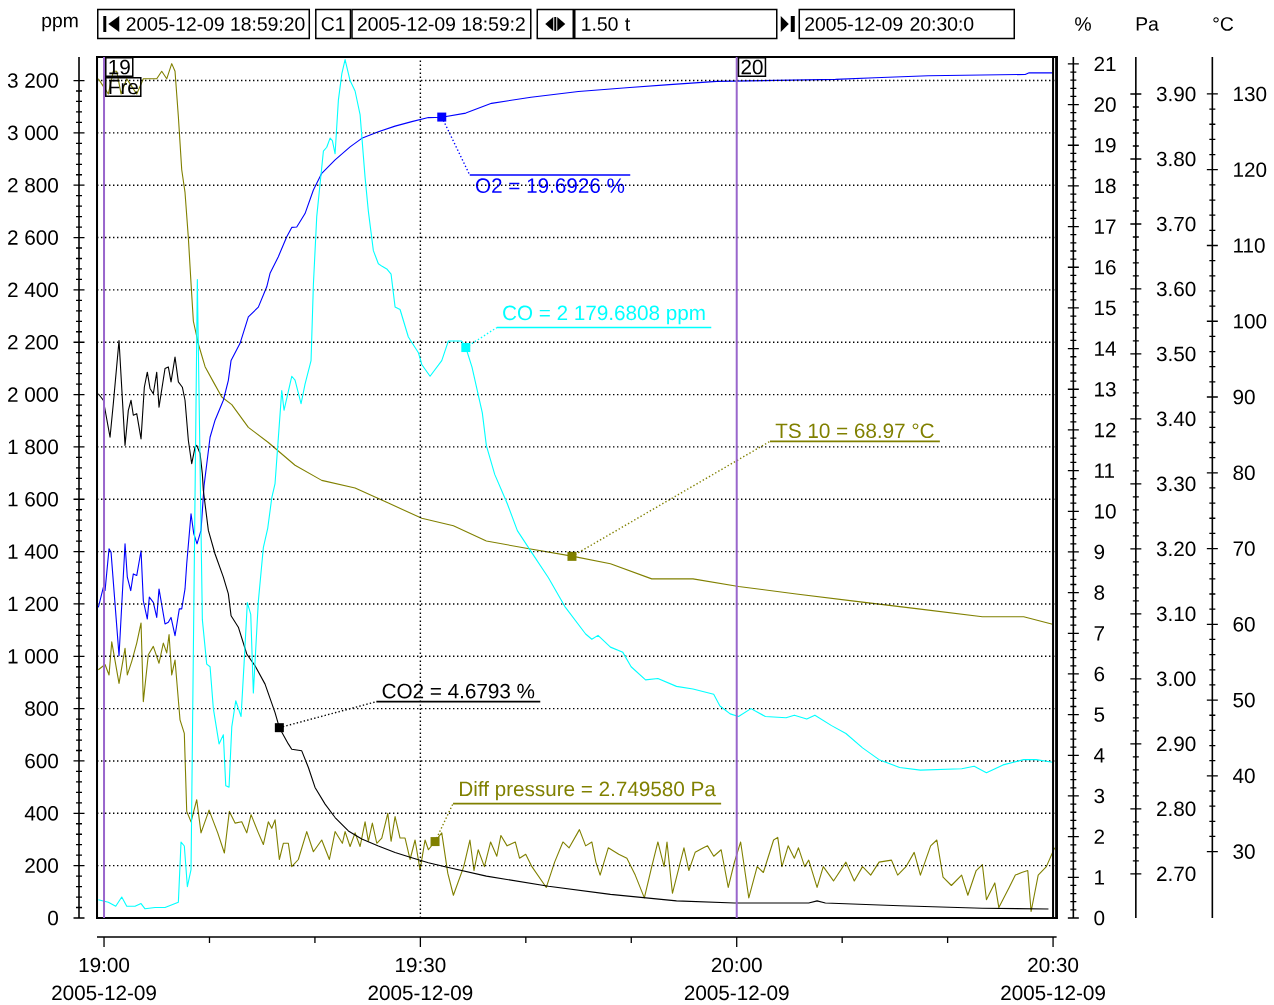 The image size is (1274, 1005). I want to click on y-tick-label: 3.20, so click(1176, 549).